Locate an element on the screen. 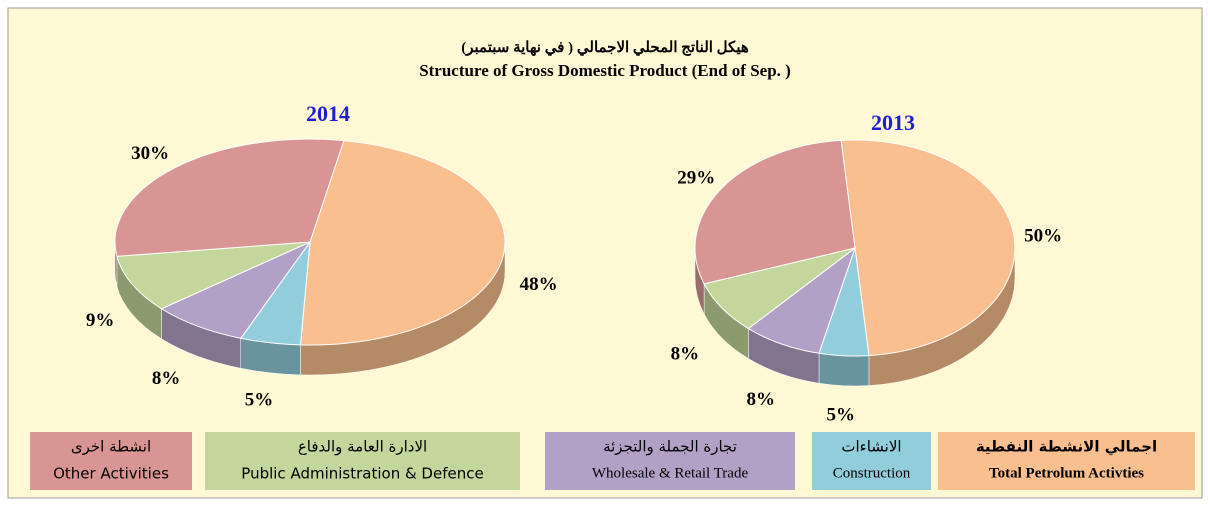 This screenshot has width=1210, height=506. pie-slice-side is located at coordinates (844, 369).